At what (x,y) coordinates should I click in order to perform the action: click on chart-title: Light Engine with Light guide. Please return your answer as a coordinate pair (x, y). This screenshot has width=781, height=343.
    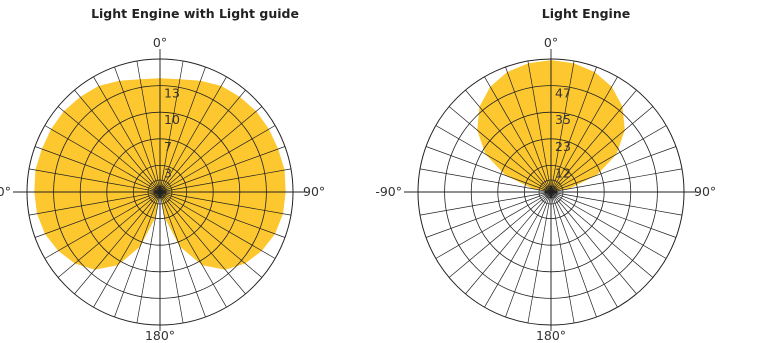
    Looking at the image, I should click on (195, 13).